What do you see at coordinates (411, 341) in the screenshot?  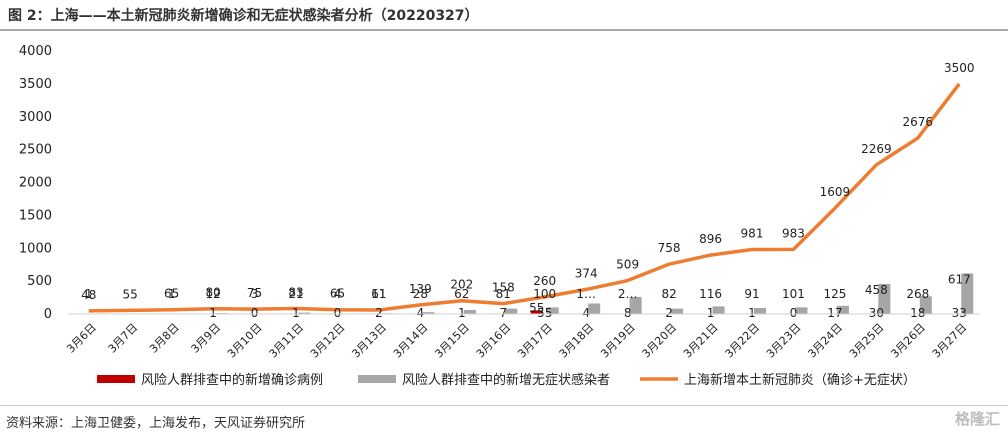 I see `x-tick-label: 3月14日` at bounding box center [411, 341].